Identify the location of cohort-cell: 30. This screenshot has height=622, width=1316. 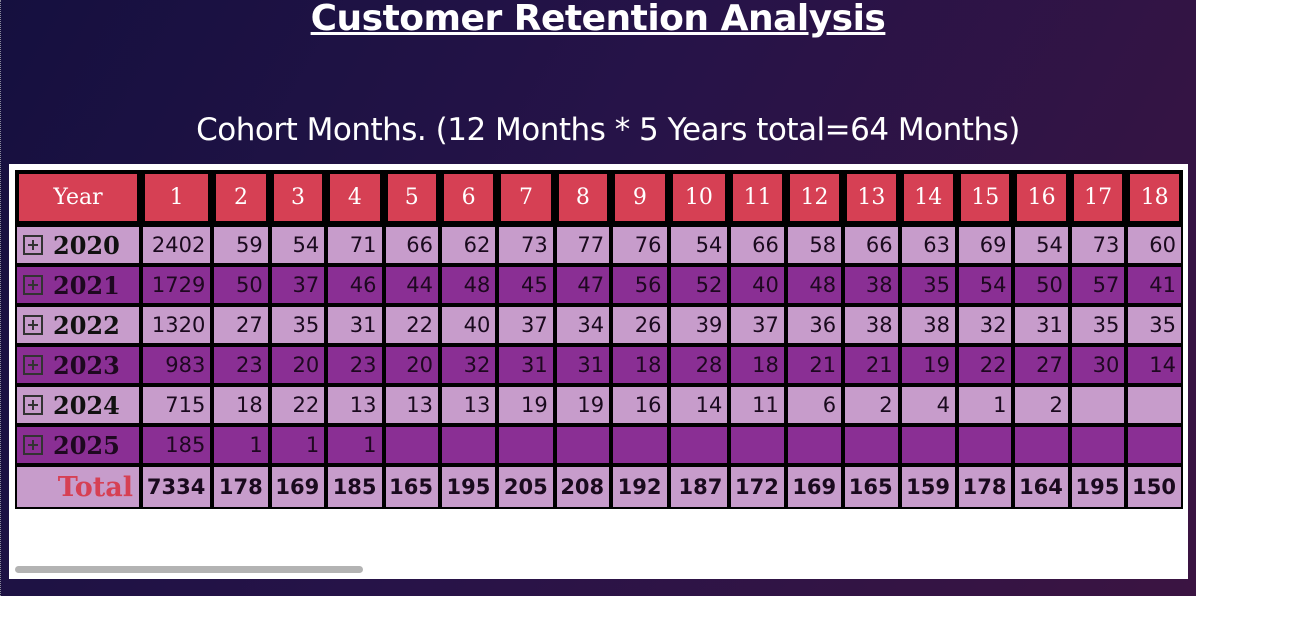
(1098, 365).